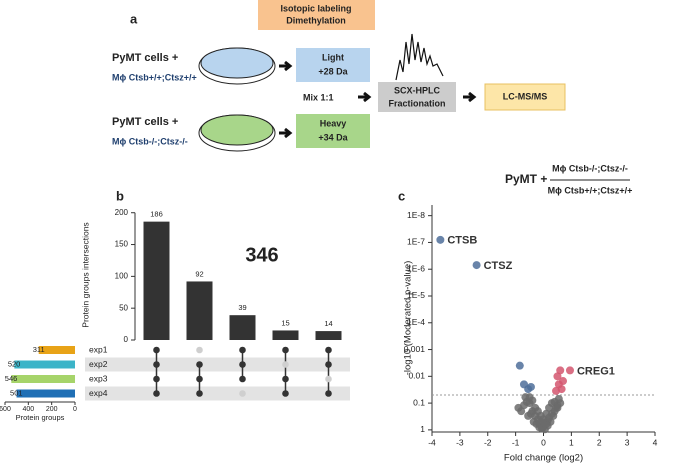 The image size is (685, 465). I want to click on genotype-text: Mϕ Ctsb-/-;Ctsz-/-, so click(150, 141).